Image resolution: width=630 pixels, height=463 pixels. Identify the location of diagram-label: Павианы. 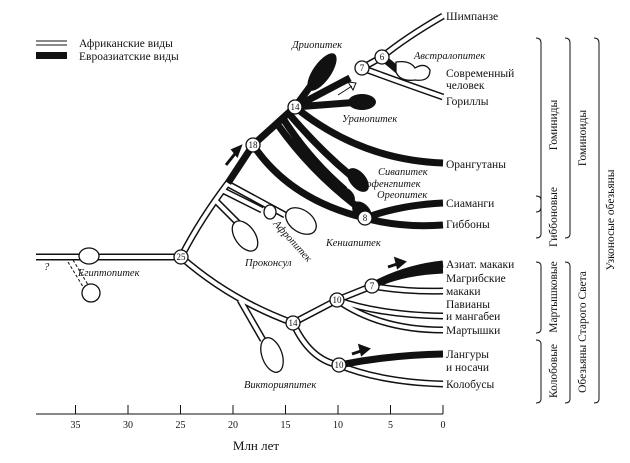
(468, 305).